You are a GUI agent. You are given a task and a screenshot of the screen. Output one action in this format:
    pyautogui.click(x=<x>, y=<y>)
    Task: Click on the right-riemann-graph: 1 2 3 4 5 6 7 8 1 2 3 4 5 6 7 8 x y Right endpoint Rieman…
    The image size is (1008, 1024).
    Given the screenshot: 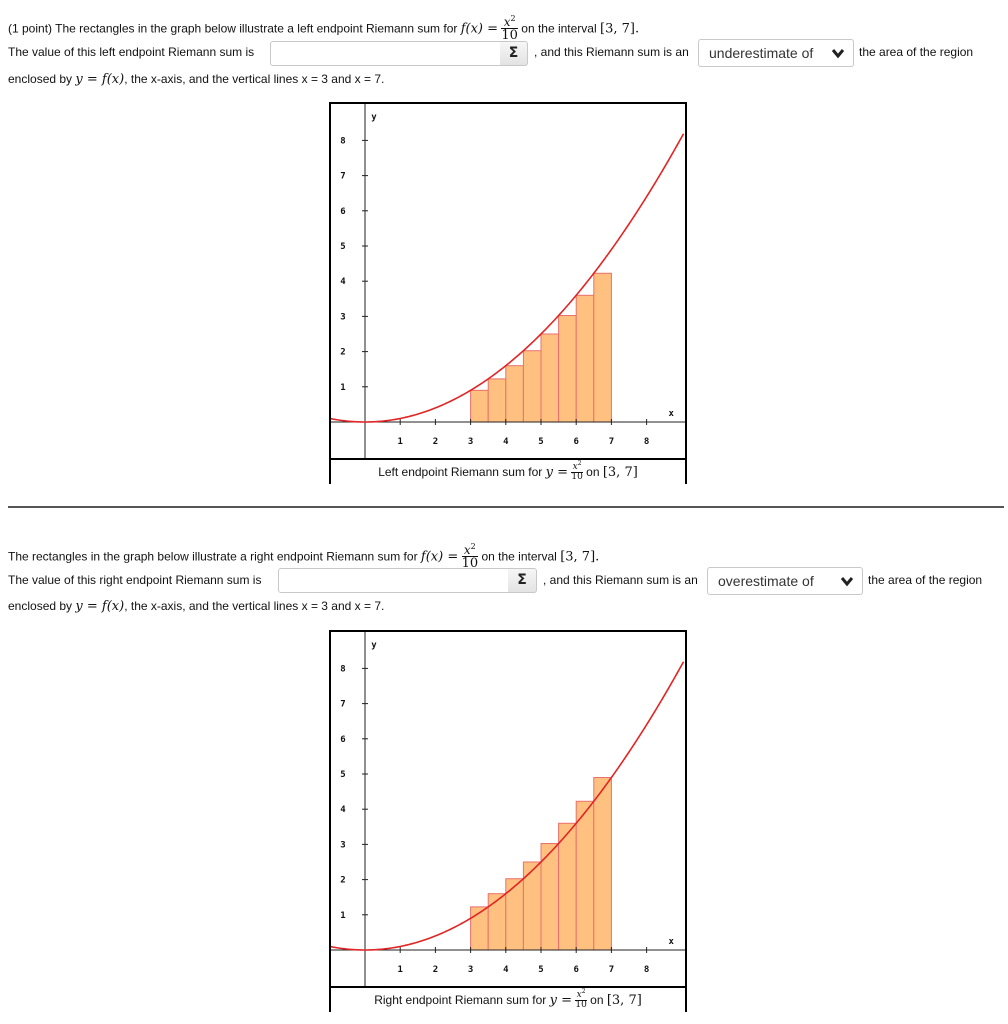 What is the action you would take?
    pyautogui.click(x=508, y=821)
    